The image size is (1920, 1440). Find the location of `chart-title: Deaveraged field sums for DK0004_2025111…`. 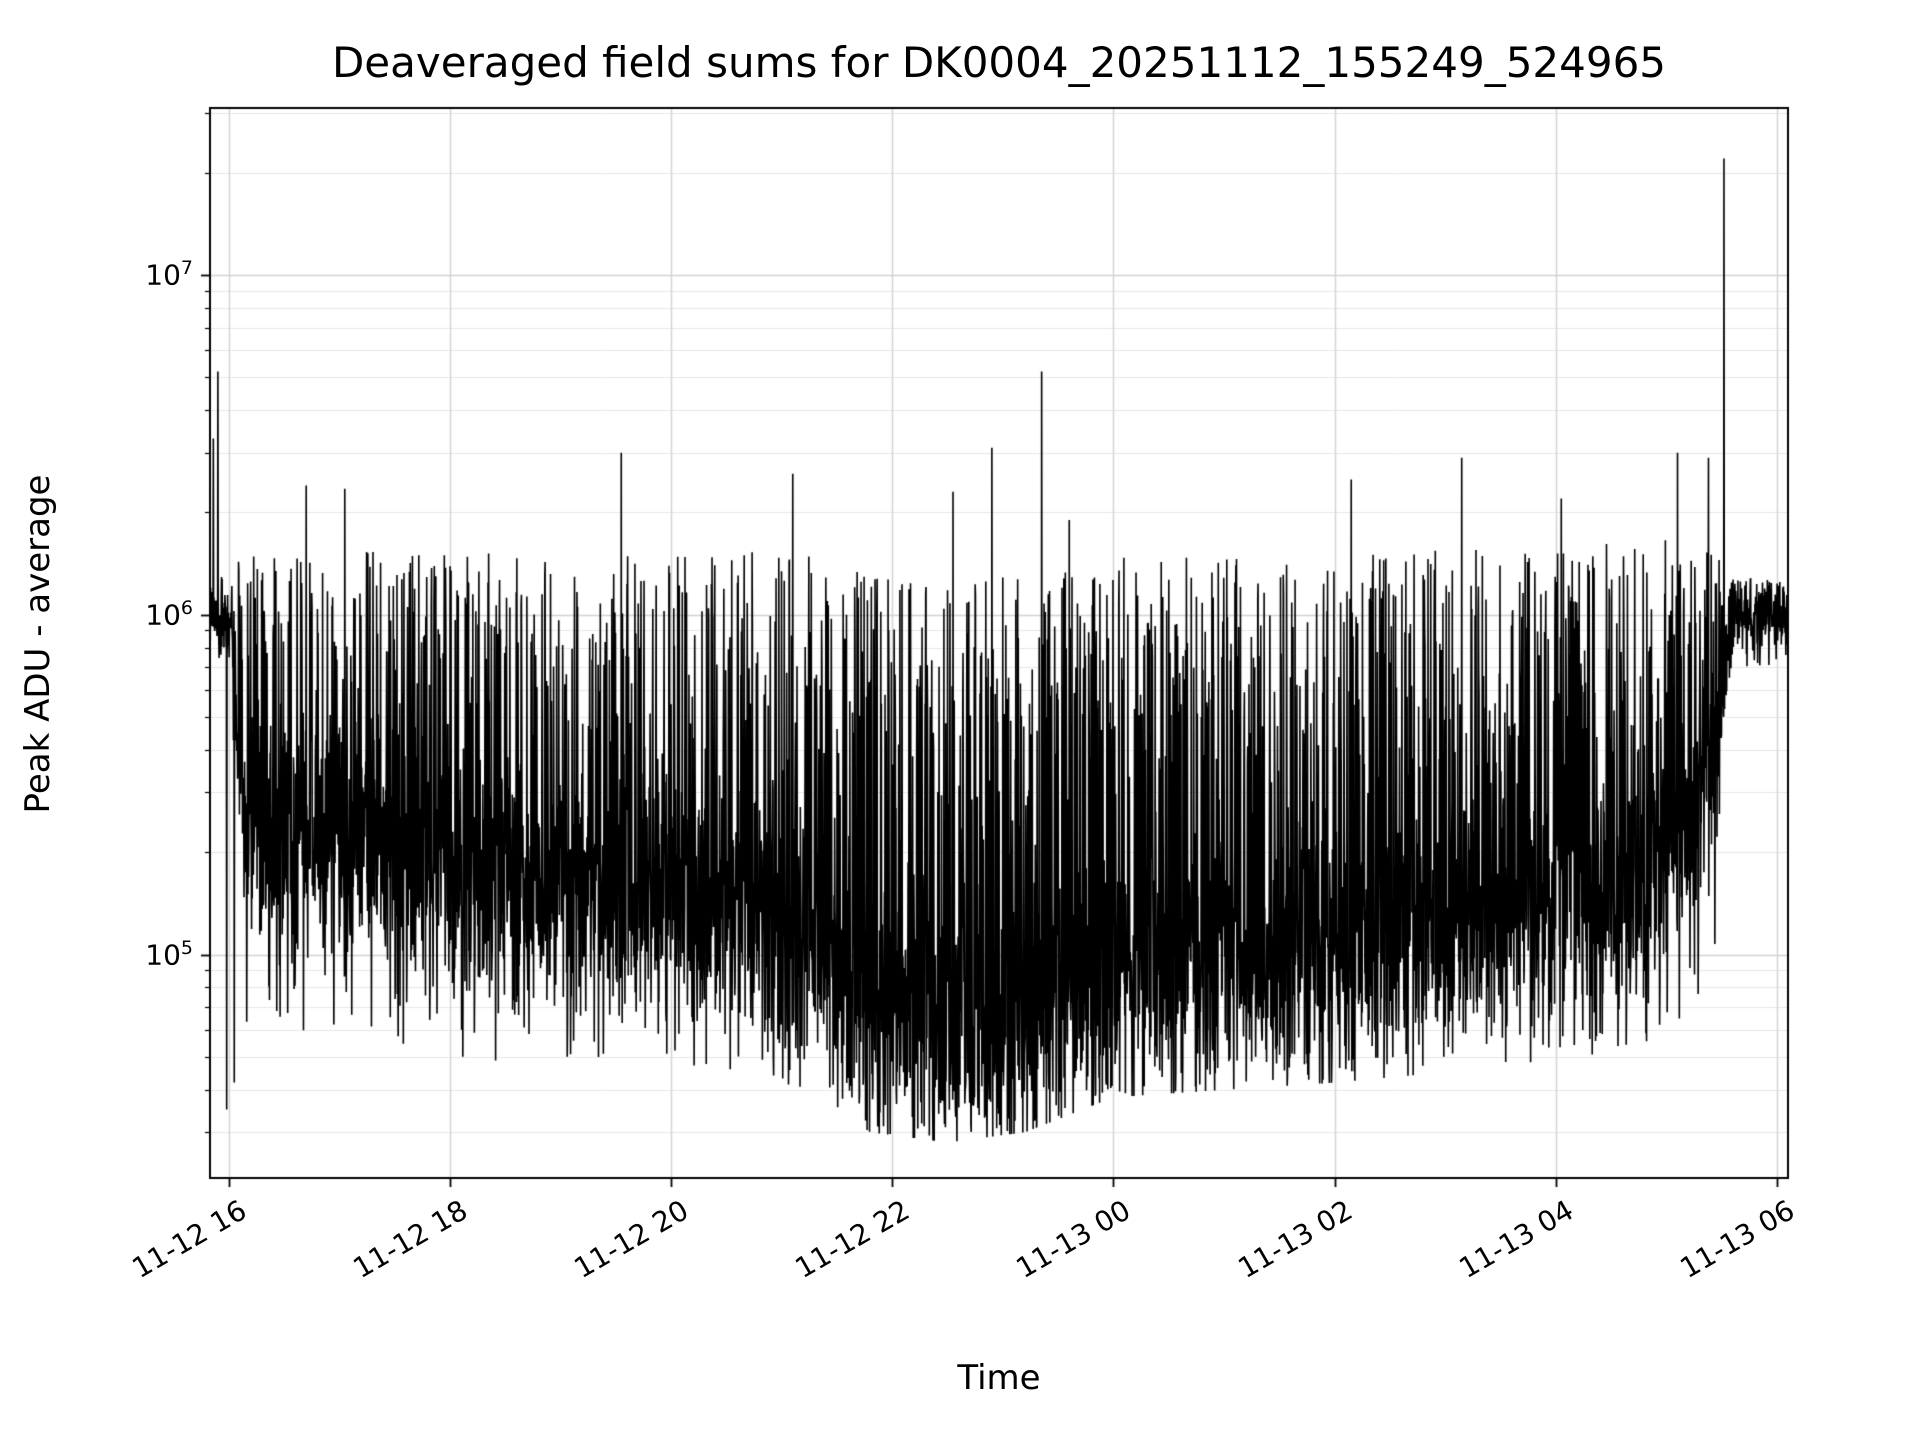

chart-title: Deaveraged field sums for DK0004_2025111… is located at coordinates (999, 62).